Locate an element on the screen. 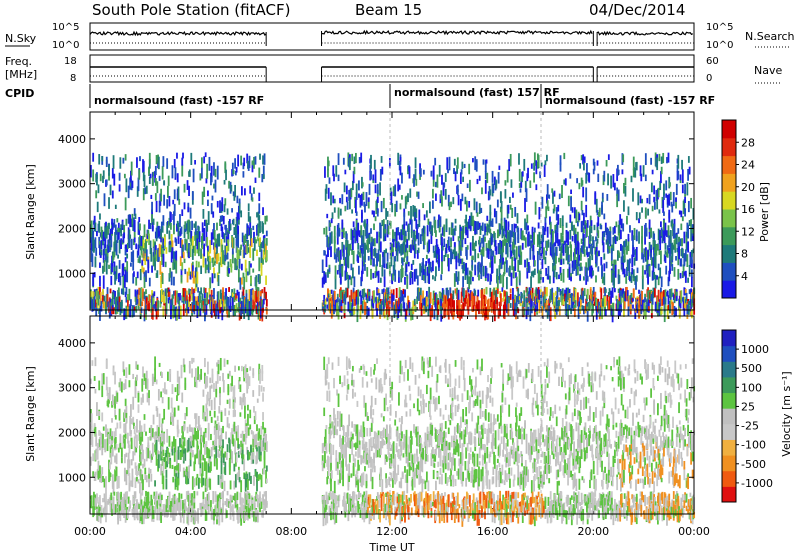 The image size is (800, 554). colorbar-swatch is located at coordinates (729, 289).